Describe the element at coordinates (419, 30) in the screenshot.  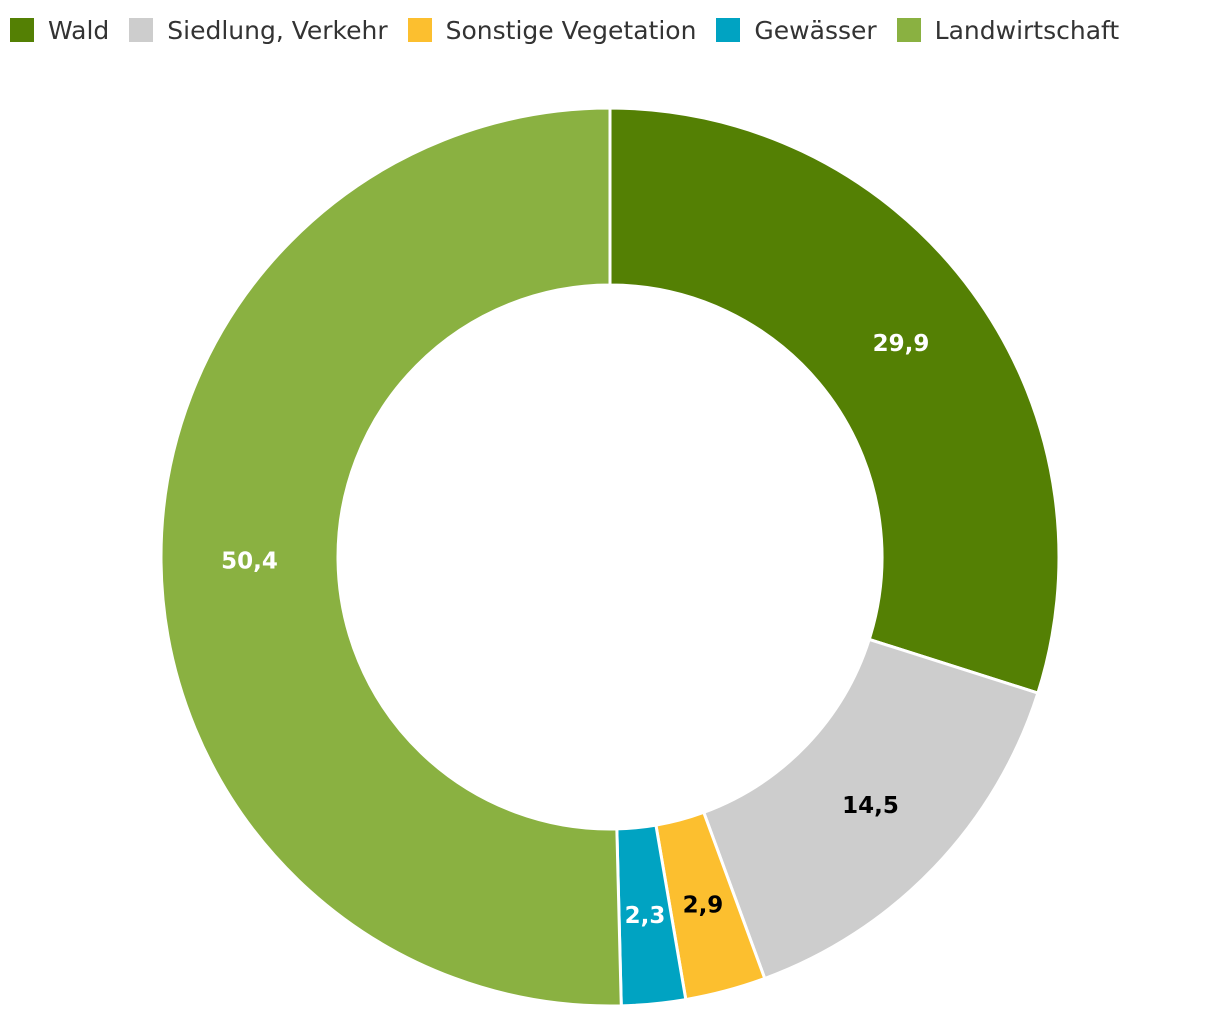
I see `legend-swatch-sonstige-vegetation` at that location.